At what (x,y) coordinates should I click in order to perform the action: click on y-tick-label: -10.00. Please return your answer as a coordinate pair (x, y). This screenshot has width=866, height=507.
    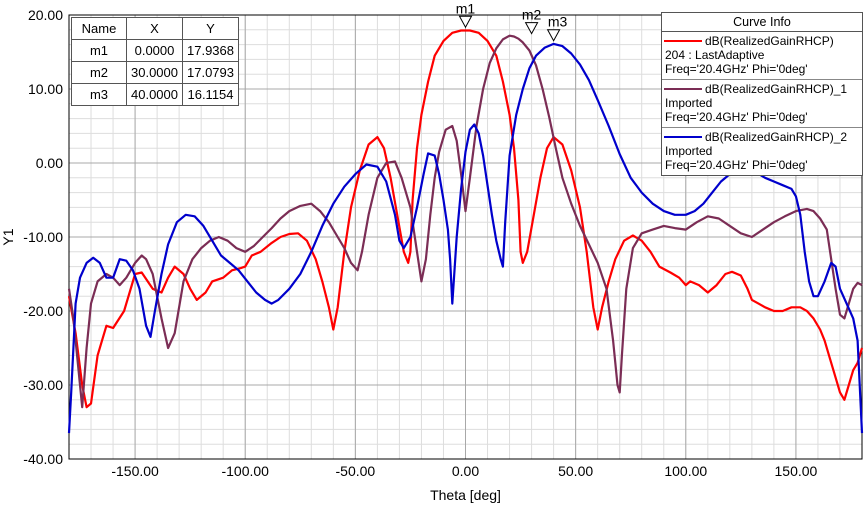
    Looking at the image, I should click on (43, 237).